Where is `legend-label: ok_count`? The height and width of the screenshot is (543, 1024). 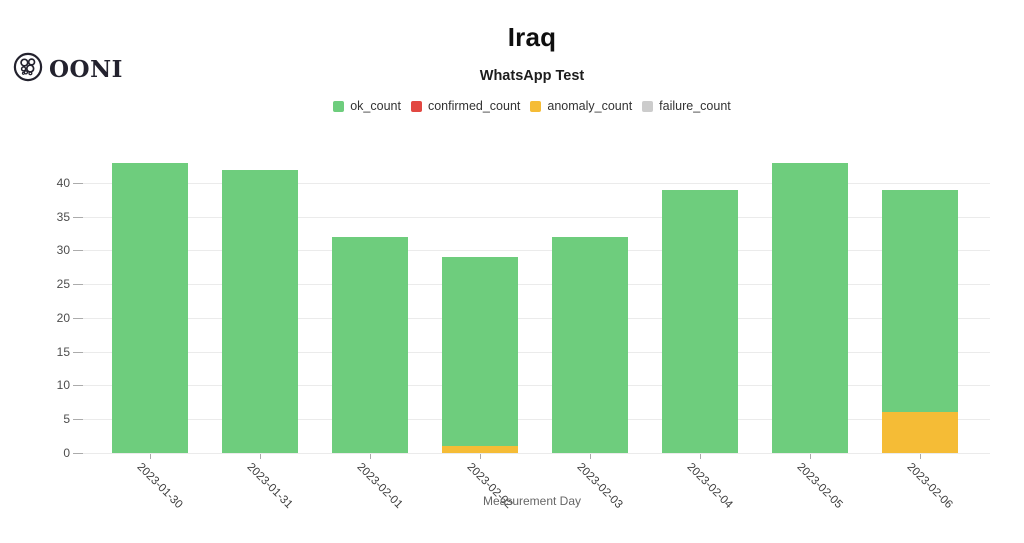 legend-label: ok_count is located at coordinates (375, 106).